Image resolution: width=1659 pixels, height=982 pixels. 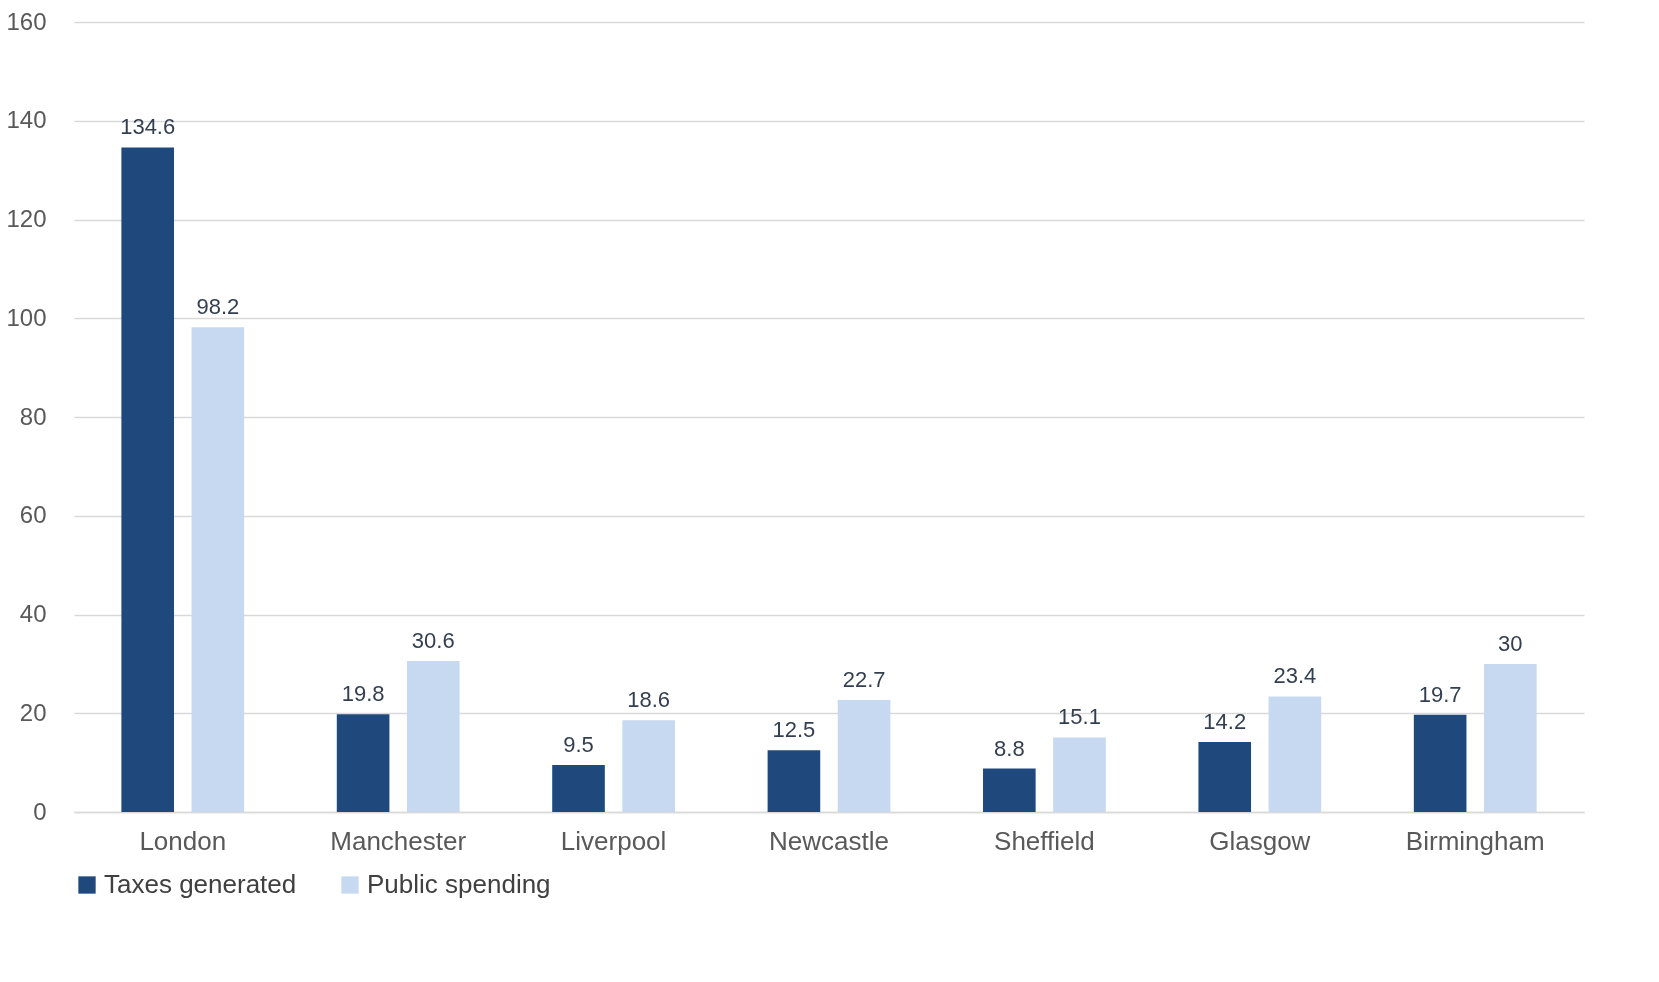 What do you see at coordinates (459, 884) in the screenshot?
I see `legend-label: Public spending` at bounding box center [459, 884].